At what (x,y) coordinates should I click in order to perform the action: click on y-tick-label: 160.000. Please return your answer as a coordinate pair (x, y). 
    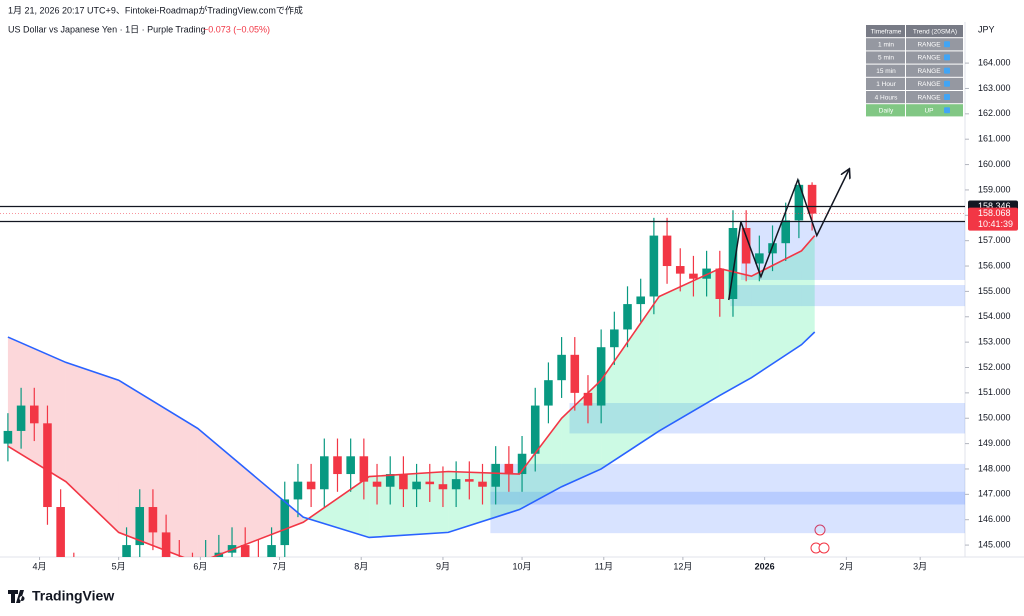
    Looking at the image, I should click on (994, 164).